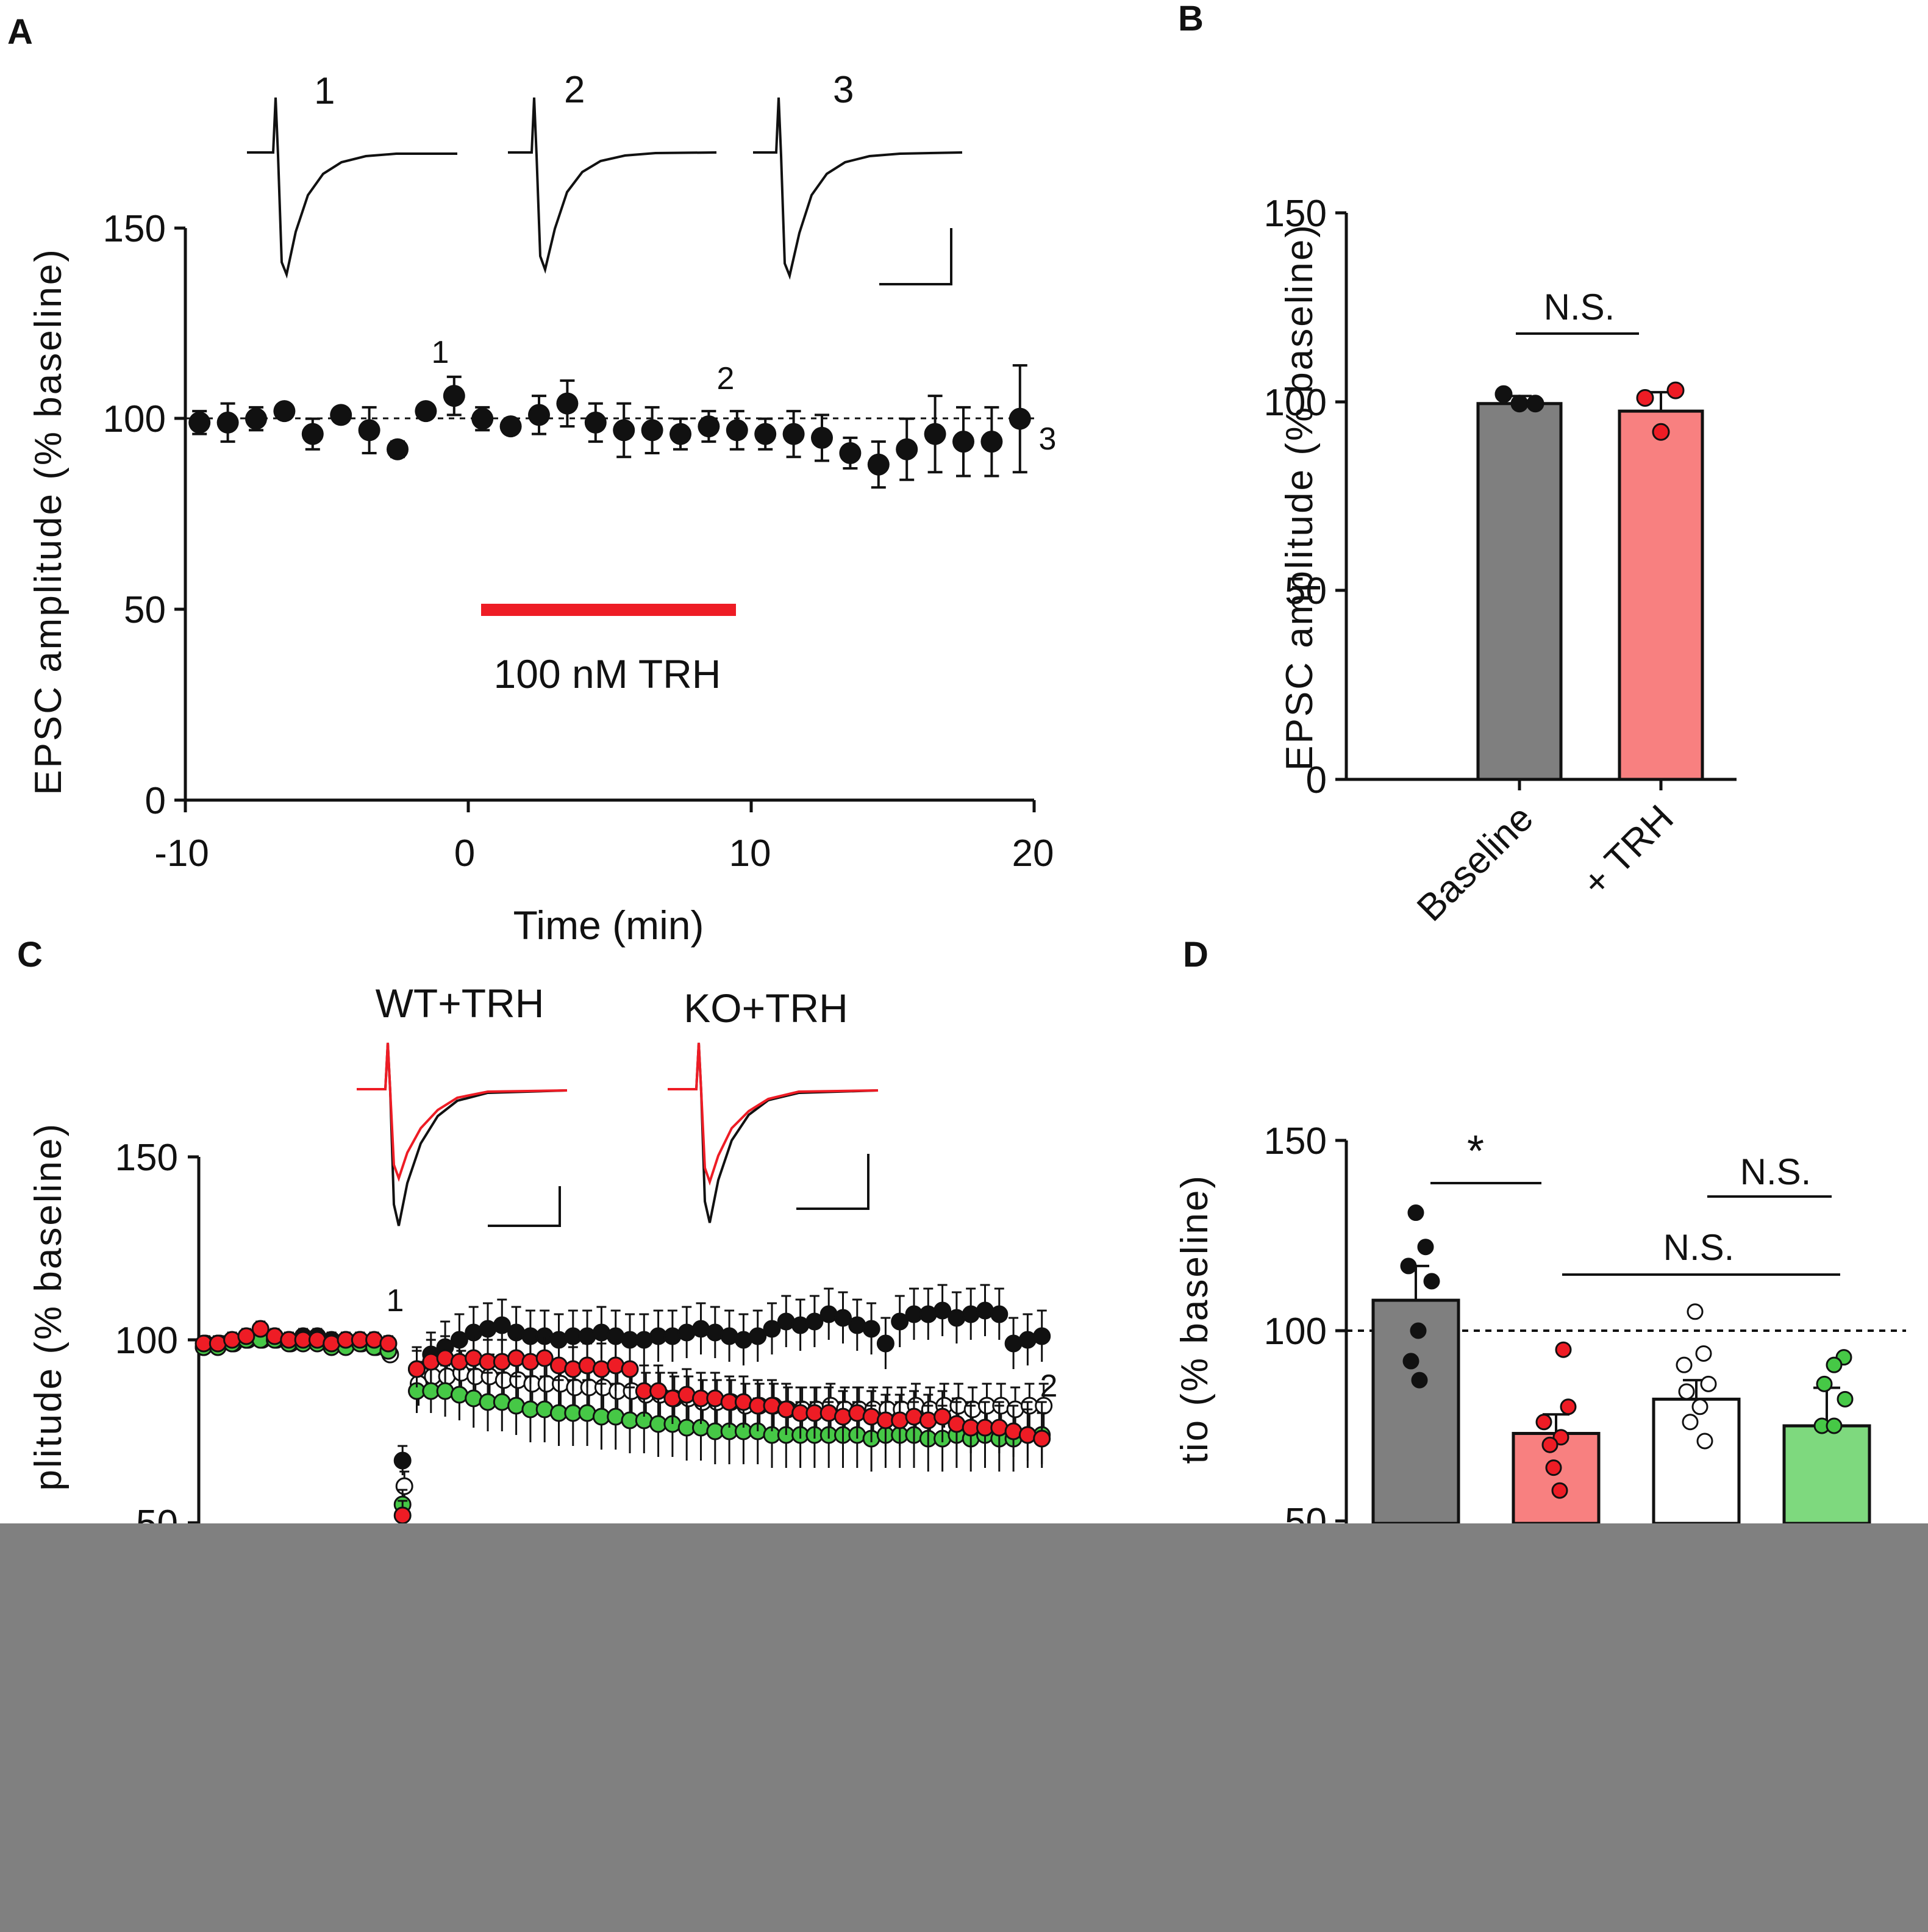  What do you see at coordinates (624, 1407) in the screenshot?
I see `panel-c-data-points` at bounding box center [624, 1407].